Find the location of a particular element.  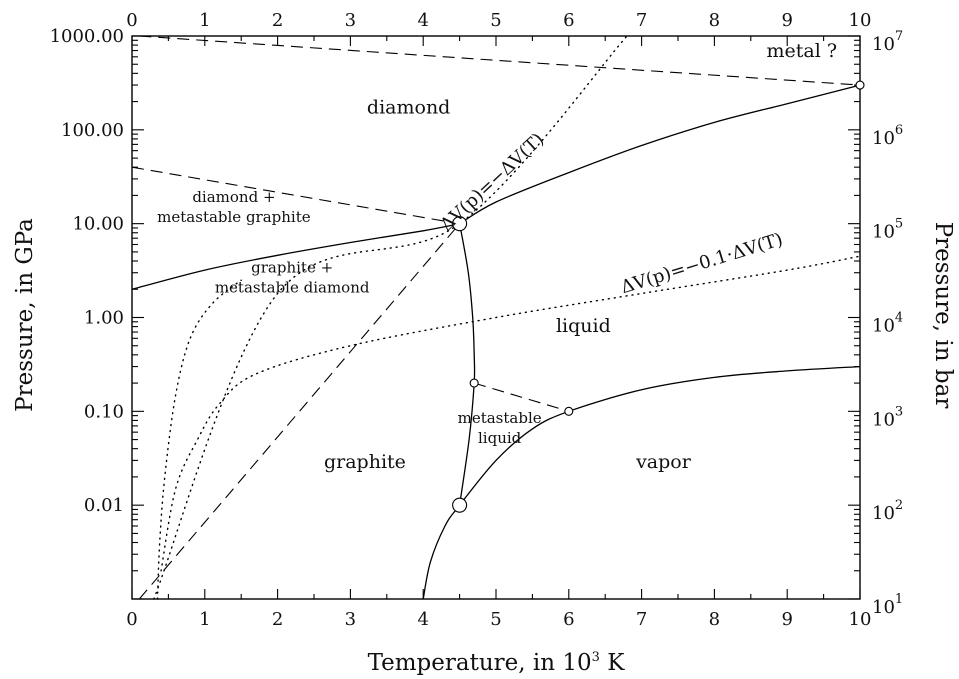

y-tick-label-left: 100.00 is located at coordinates (92, 130).